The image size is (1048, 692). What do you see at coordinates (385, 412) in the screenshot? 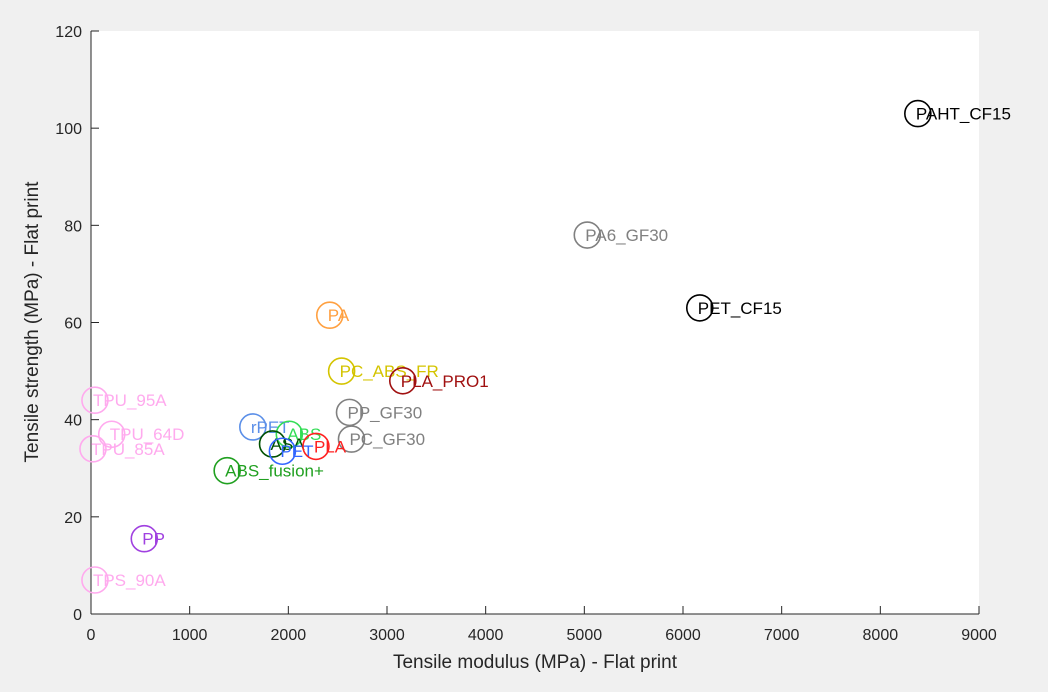
I see `point-label: PP_GF30` at bounding box center [385, 412].